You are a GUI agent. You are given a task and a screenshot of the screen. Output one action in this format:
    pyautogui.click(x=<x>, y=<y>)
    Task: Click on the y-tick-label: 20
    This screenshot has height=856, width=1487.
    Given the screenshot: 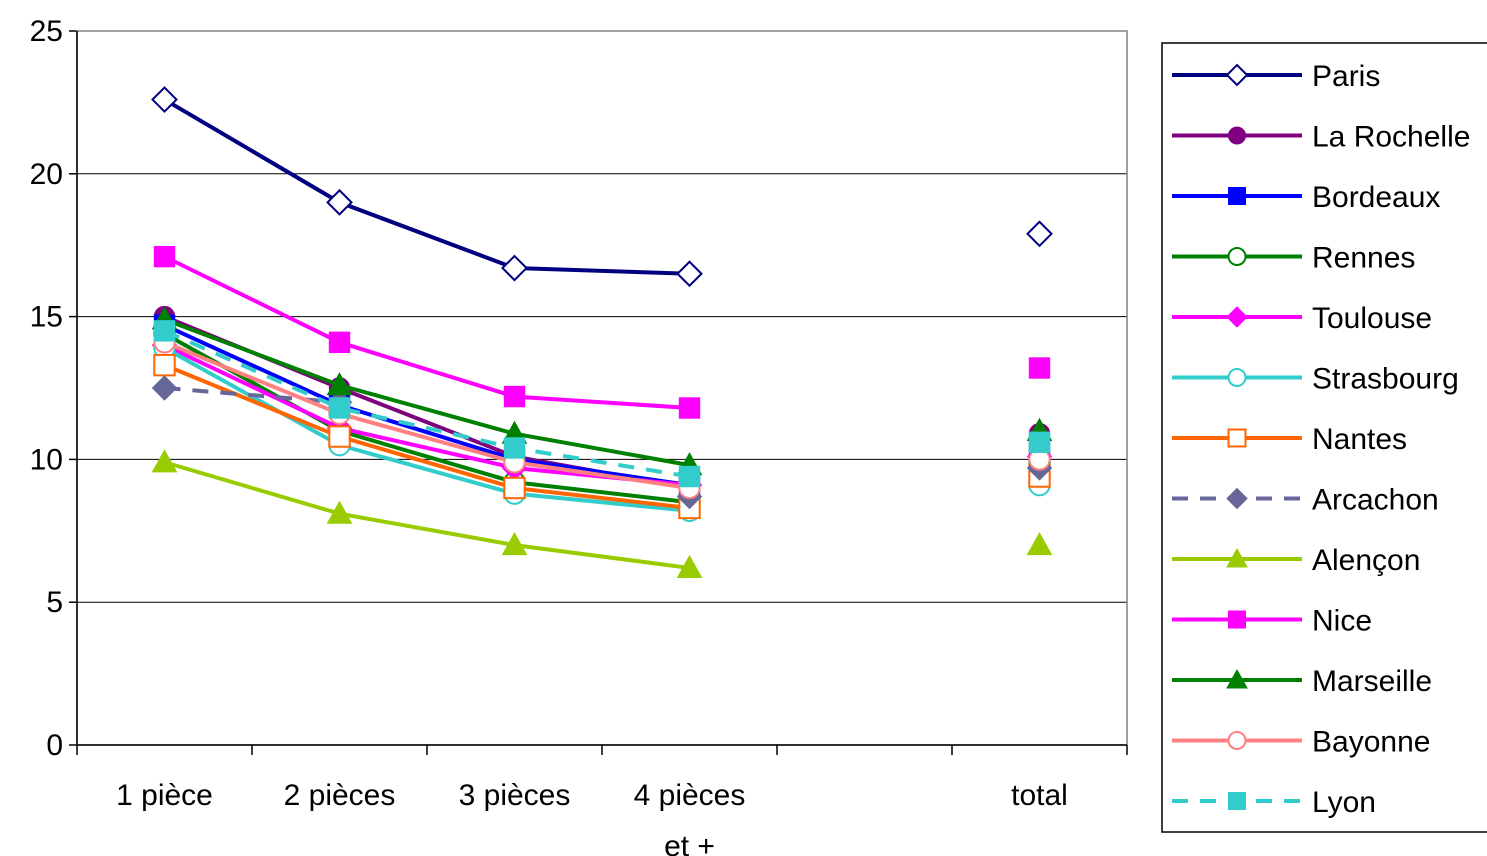 What is the action you would take?
    pyautogui.click(x=46, y=174)
    